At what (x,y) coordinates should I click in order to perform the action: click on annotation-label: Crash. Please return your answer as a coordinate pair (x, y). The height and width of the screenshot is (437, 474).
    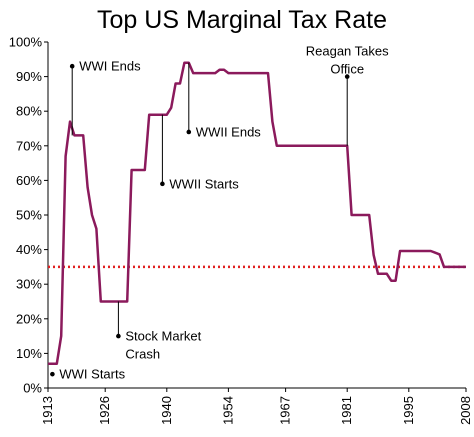
    Looking at the image, I should click on (142, 354).